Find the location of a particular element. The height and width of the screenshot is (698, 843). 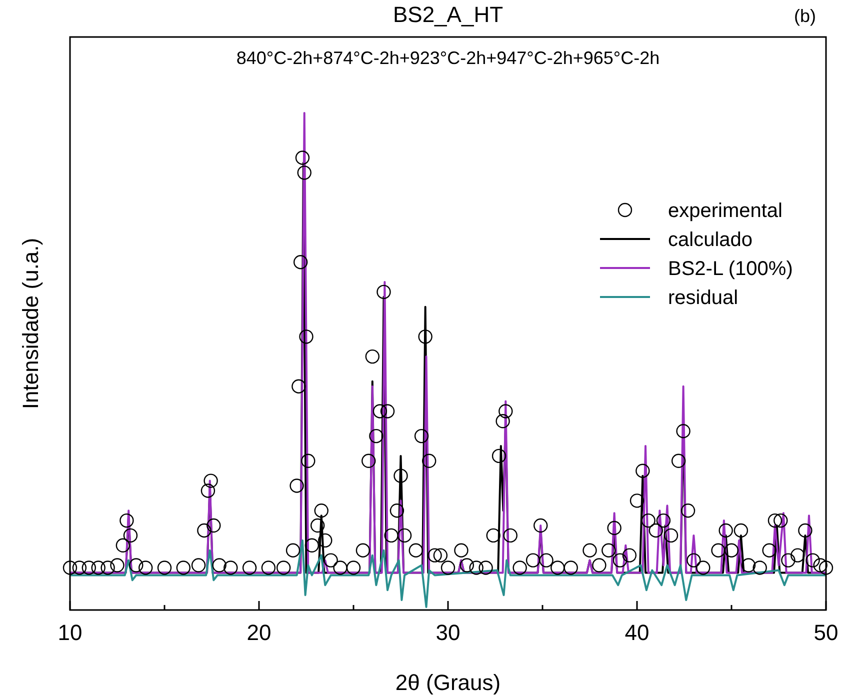

y-axis-title: Intensidade (u.a.) is located at coordinates (30, 324).